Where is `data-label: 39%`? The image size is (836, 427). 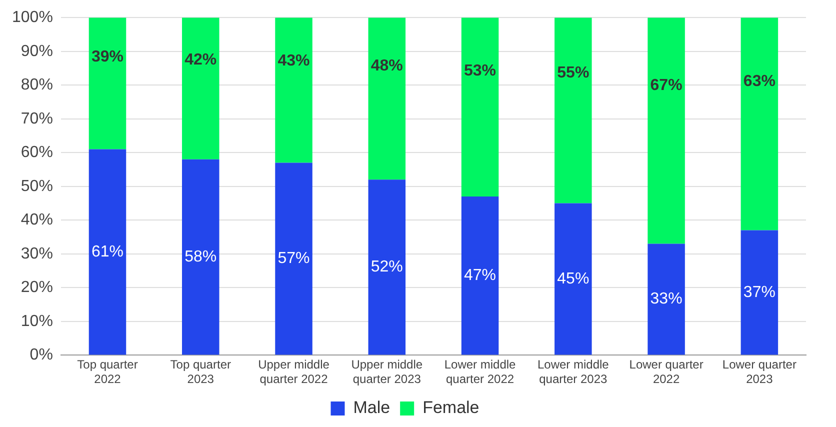
data-label: 39% is located at coordinates (107, 57).